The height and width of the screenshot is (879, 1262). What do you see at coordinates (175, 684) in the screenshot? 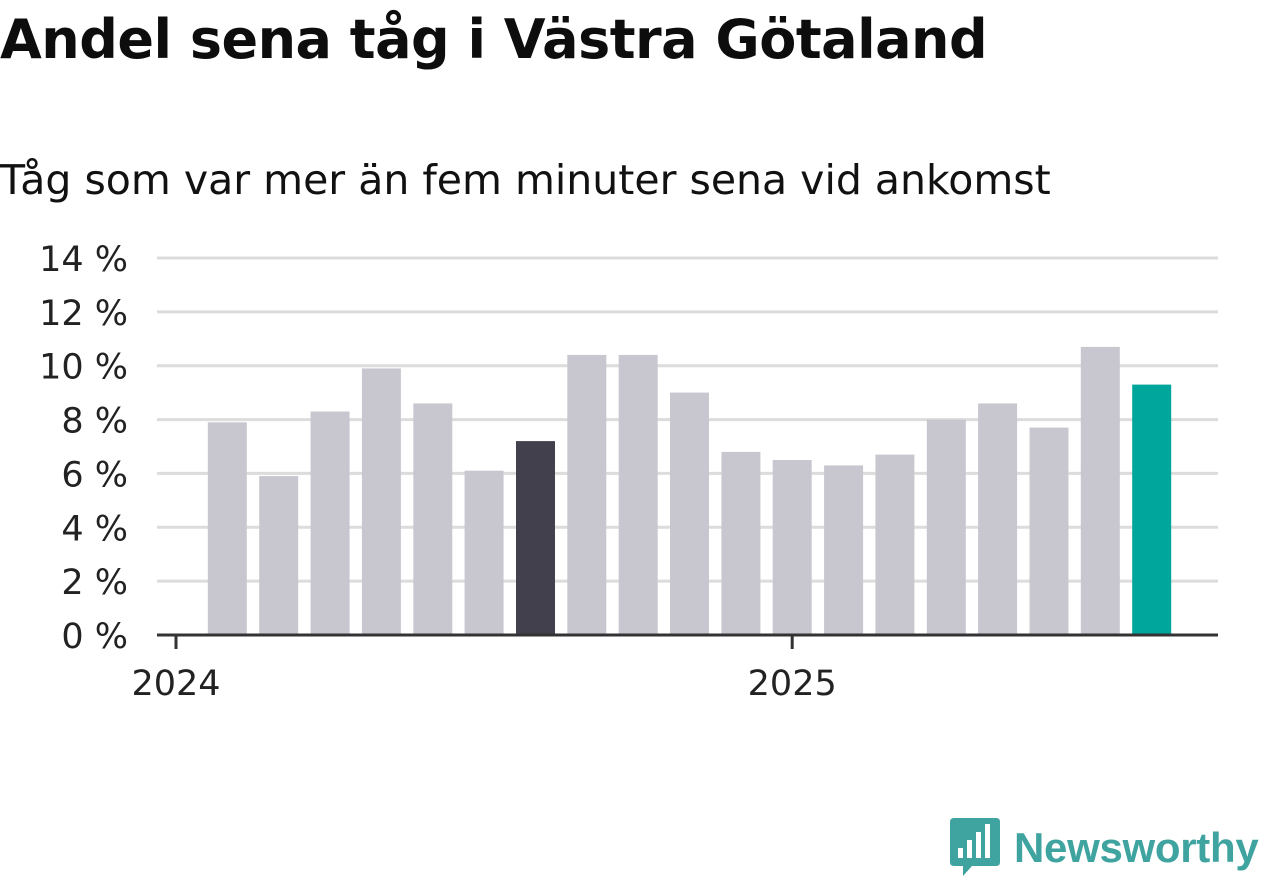
I see `x-tick-label: 2024` at bounding box center [175, 684].